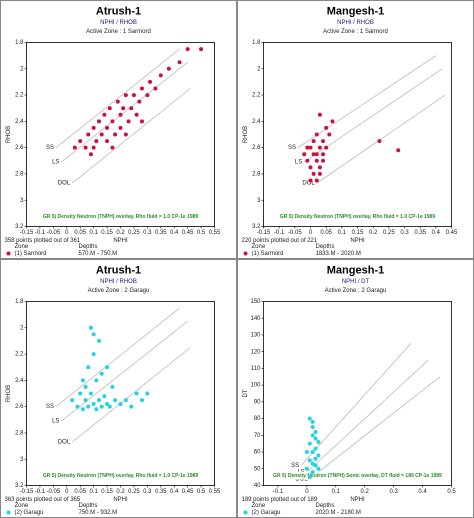 This screenshot has height=518, width=474. I want to click on x-tick-label: -0.05, so click(54, 492).